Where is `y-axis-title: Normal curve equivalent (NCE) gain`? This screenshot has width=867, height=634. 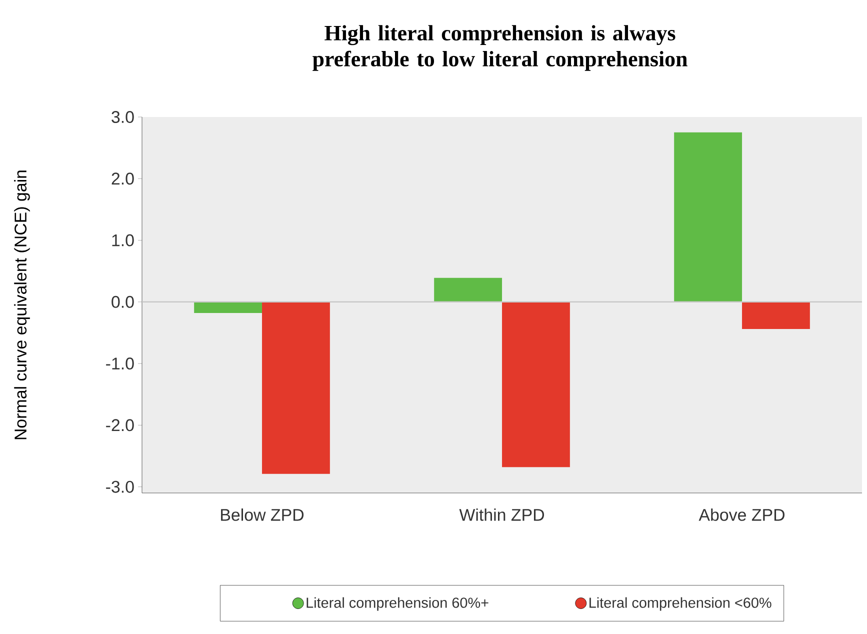
y-axis-title: Normal curve equivalent (NCE) gain is located at coordinates (22, 305).